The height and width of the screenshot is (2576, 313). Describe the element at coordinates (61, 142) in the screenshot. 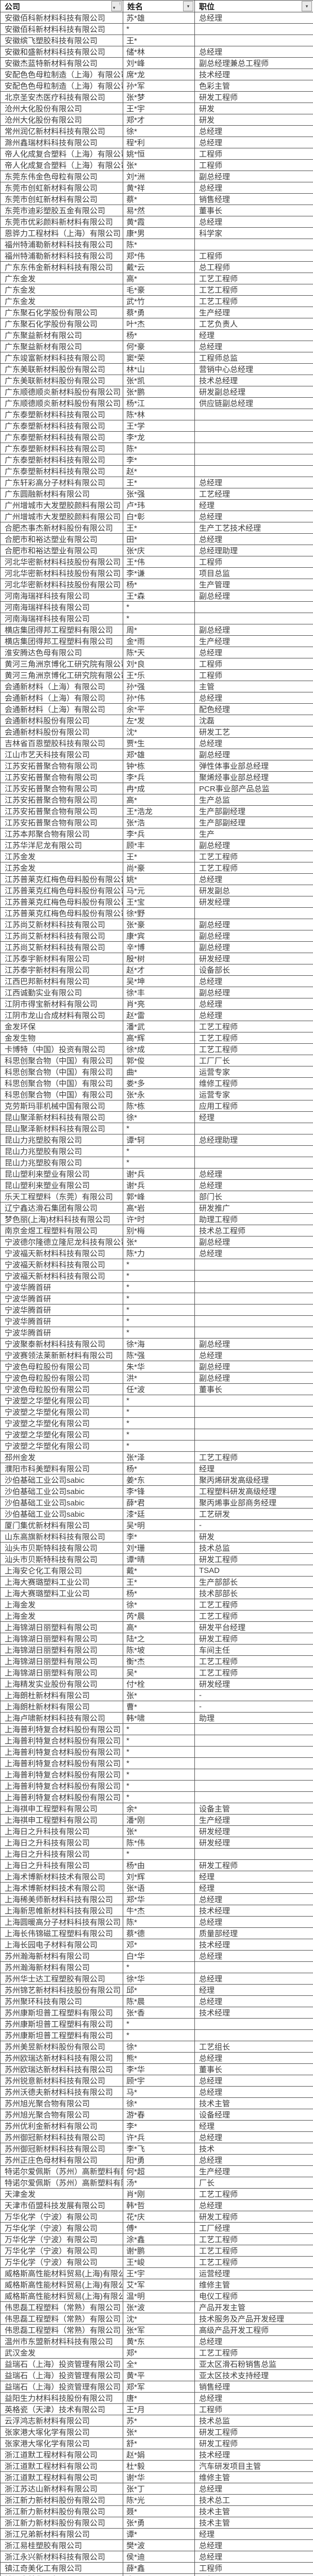

I see `cell-company: 滁州鑫瑞材料科技有限公司` at that location.